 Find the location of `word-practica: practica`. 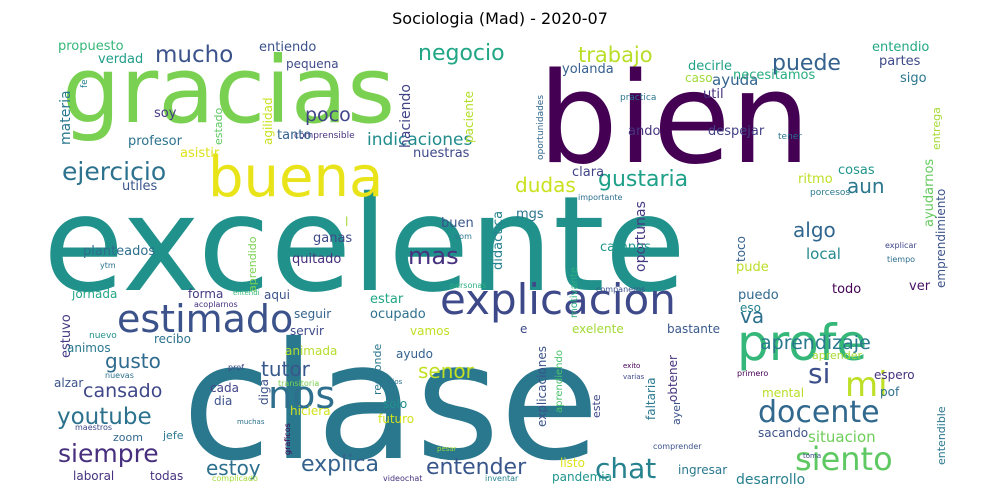

word-practica: practica is located at coordinates (638, 98).